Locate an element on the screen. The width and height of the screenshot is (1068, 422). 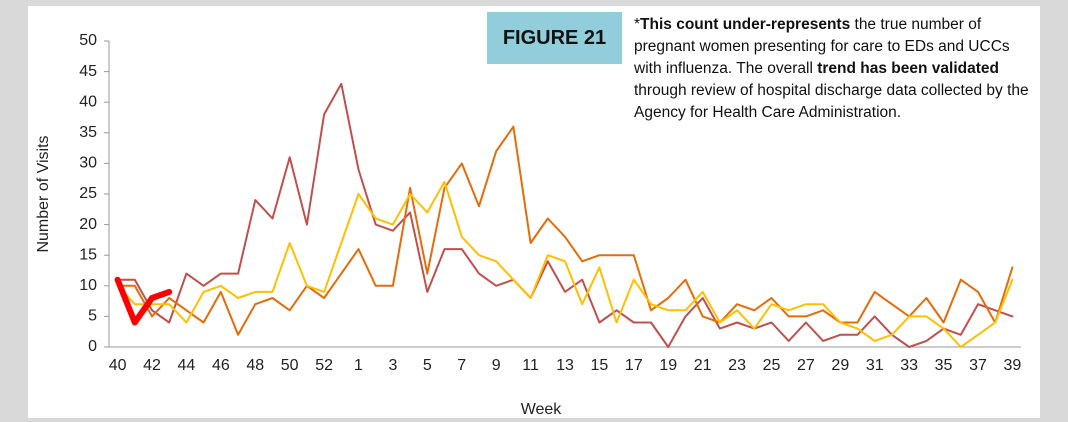
y-tick-label: 30 is located at coordinates (88, 163).